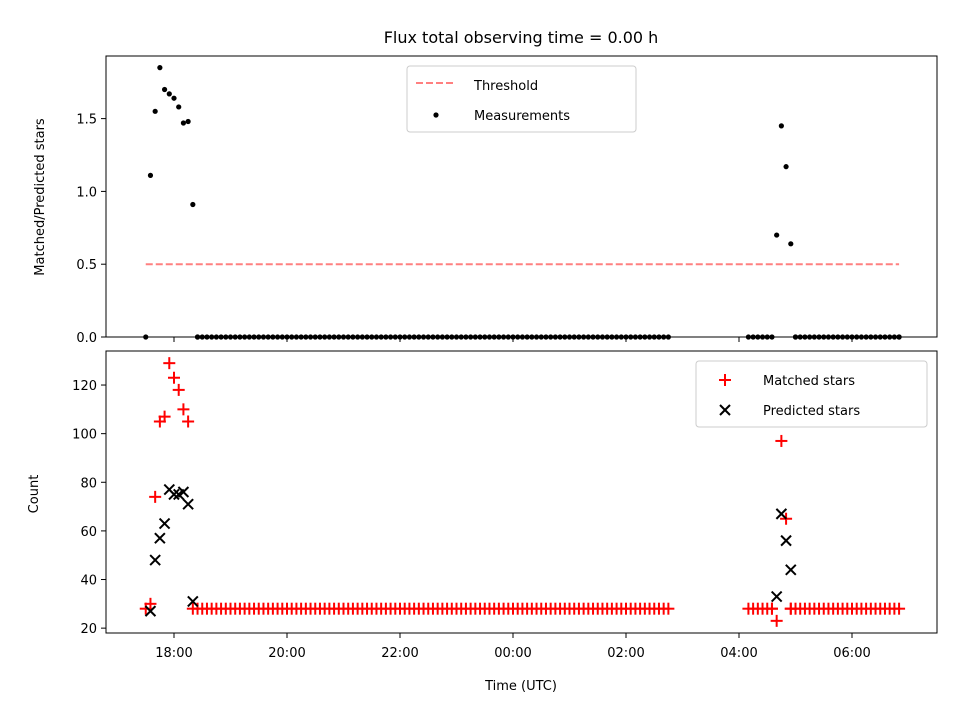 The height and width of the screenshot is (720, 960). I want to click on bottom-legend: Matched stars Predicted stars, so click(811, 394).